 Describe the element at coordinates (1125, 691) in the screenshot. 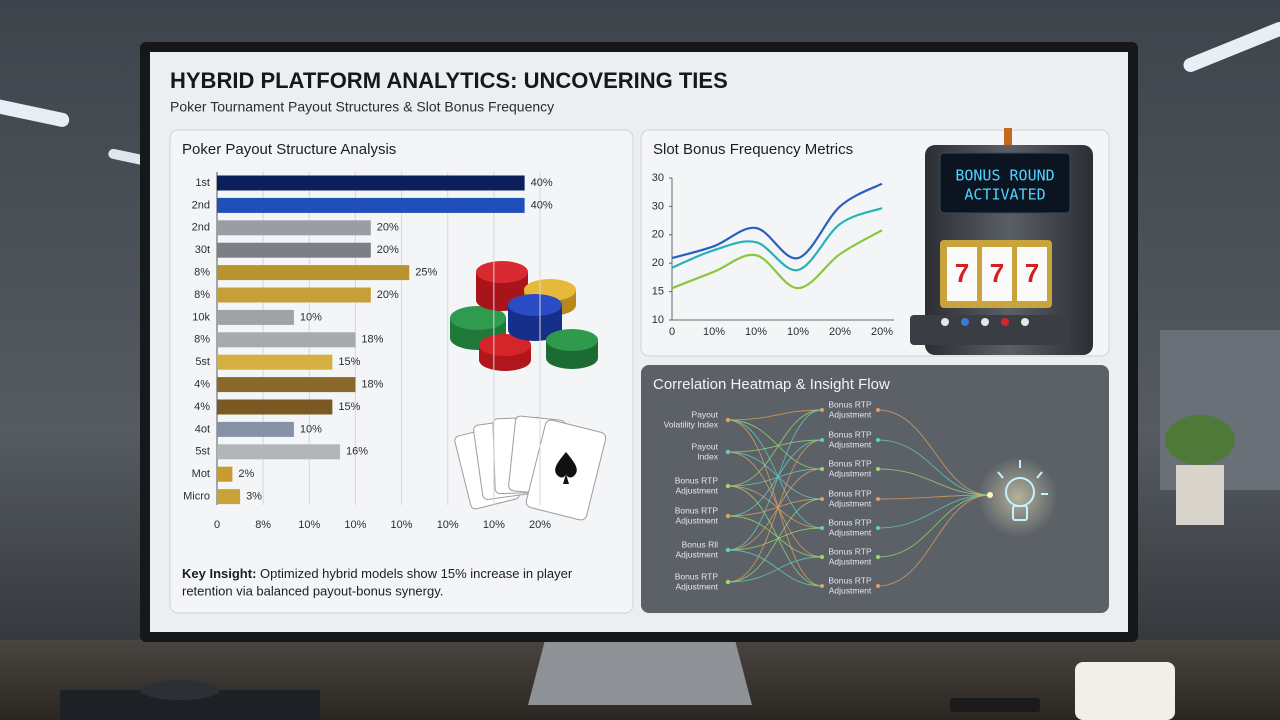

I see `coffee-cup` at that location.